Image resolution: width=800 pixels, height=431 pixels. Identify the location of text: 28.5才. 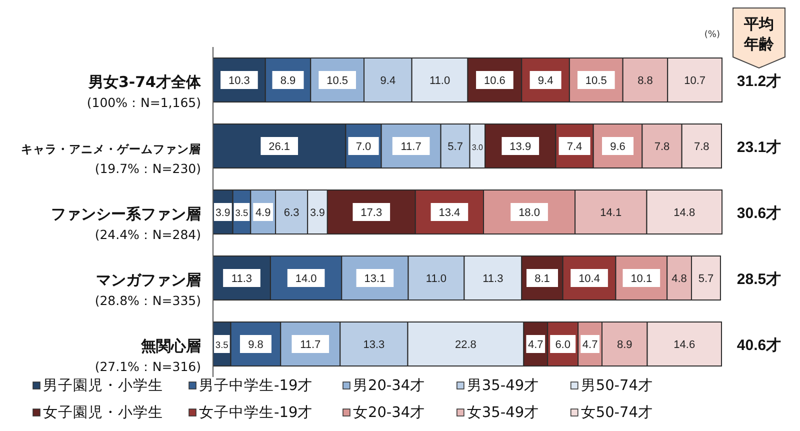
(759, 279).